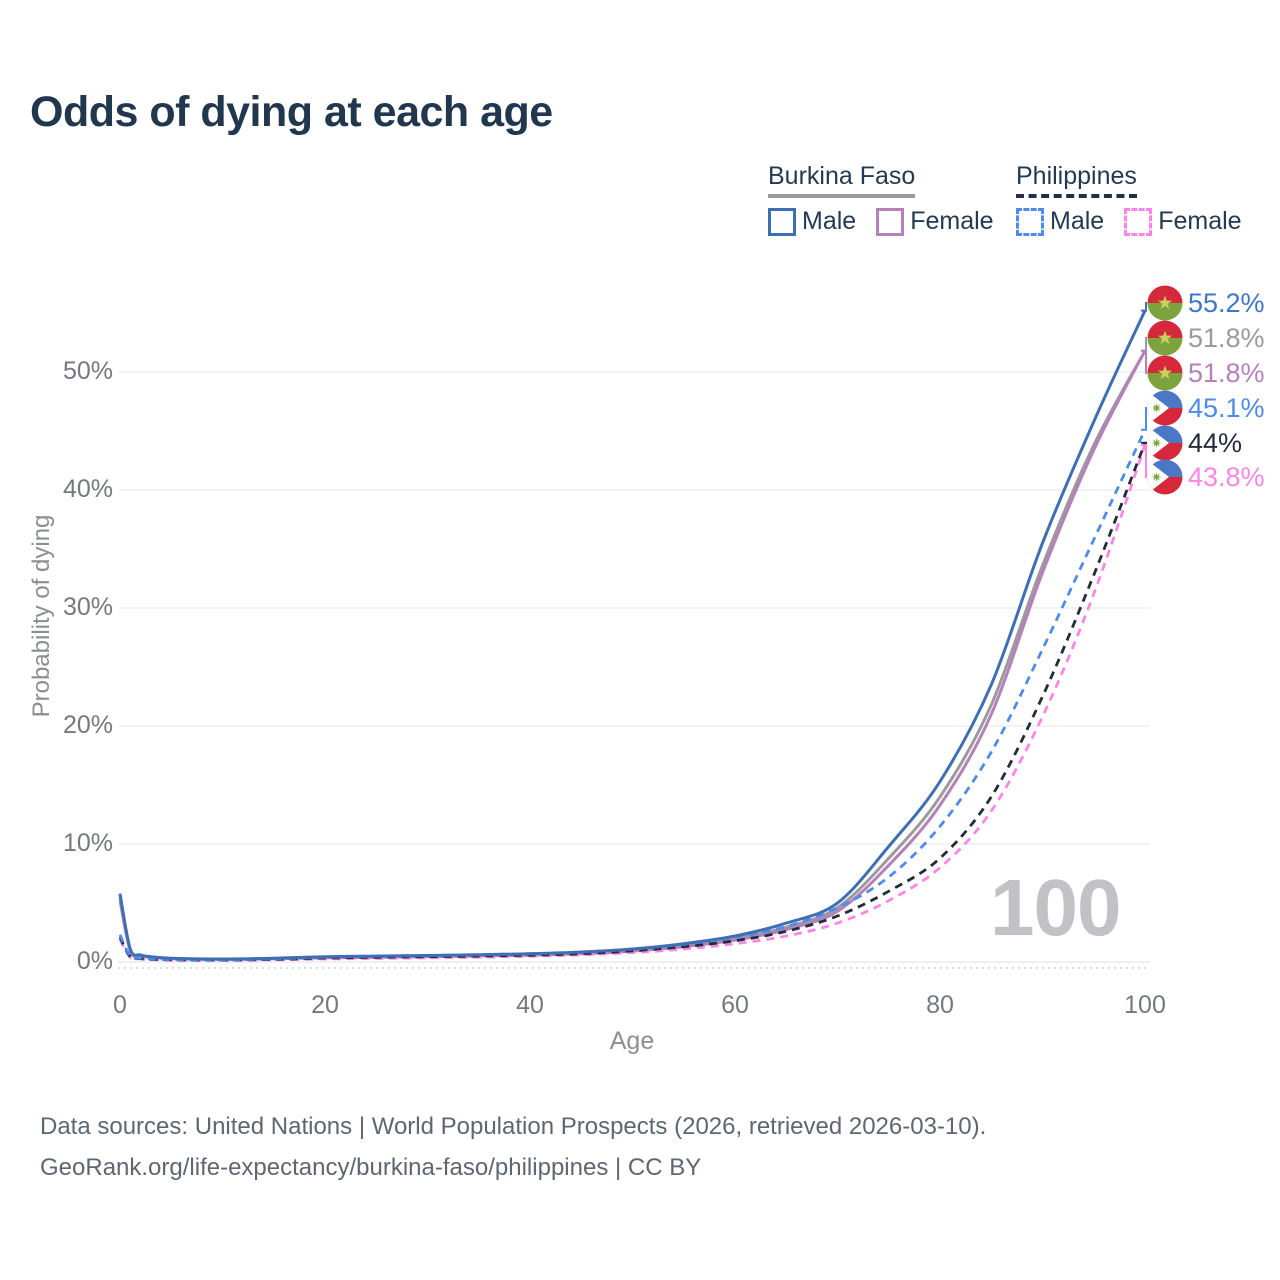 Image resolution: width=1280 pixels, height=1280 pixels. Describe the element at coordinates (87, 489) in the screenshot. I see `y-tick-label: 40%` at that location.